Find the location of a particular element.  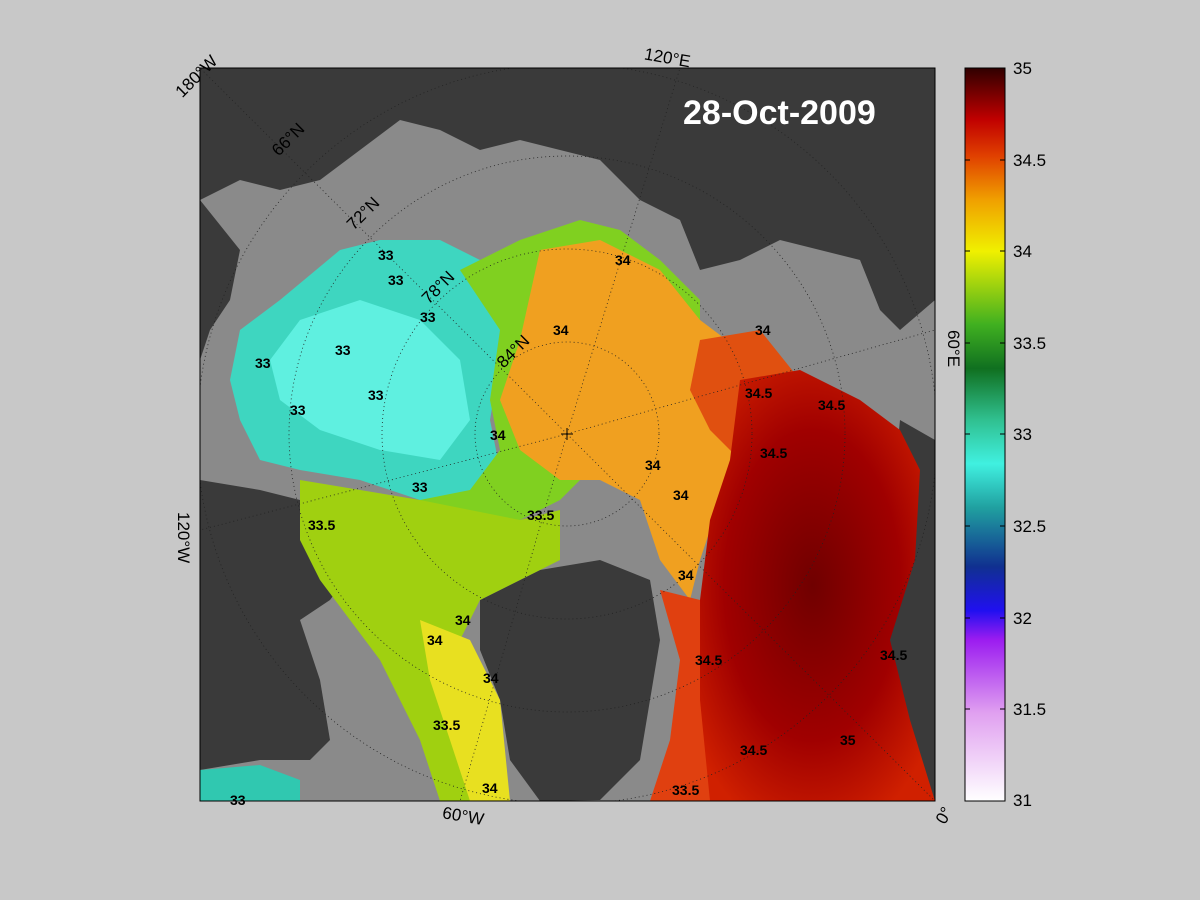

lon-label-60w: 60°W is located at coordinates (463, 816).